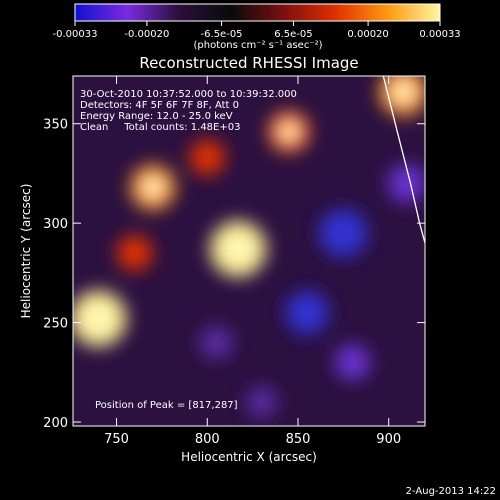  I want to click on colorbar-tick-label: -0.00033, so click(75, 34).